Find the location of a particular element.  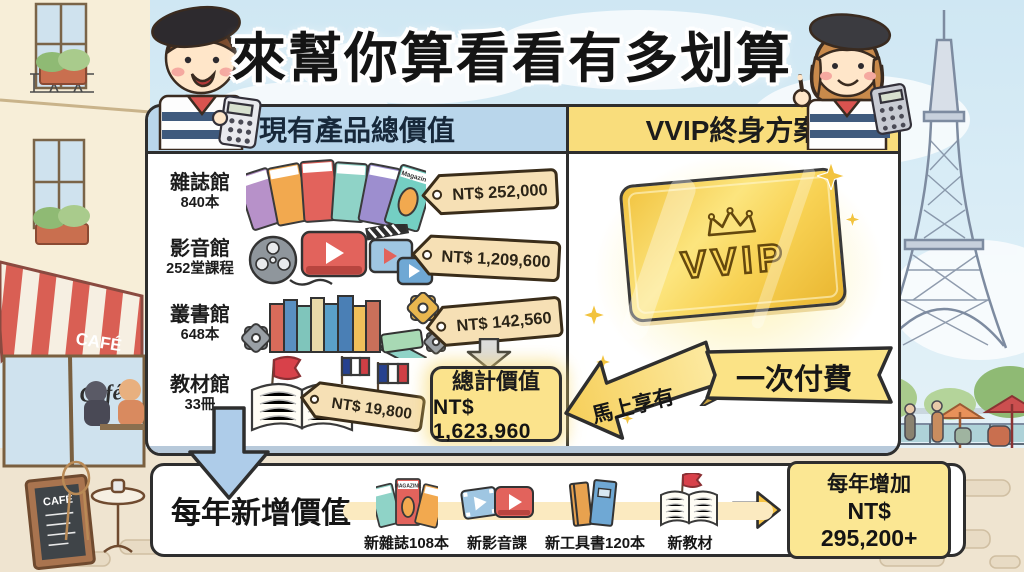

gain-label: 每年增加 is located at coordinates (869, 484).